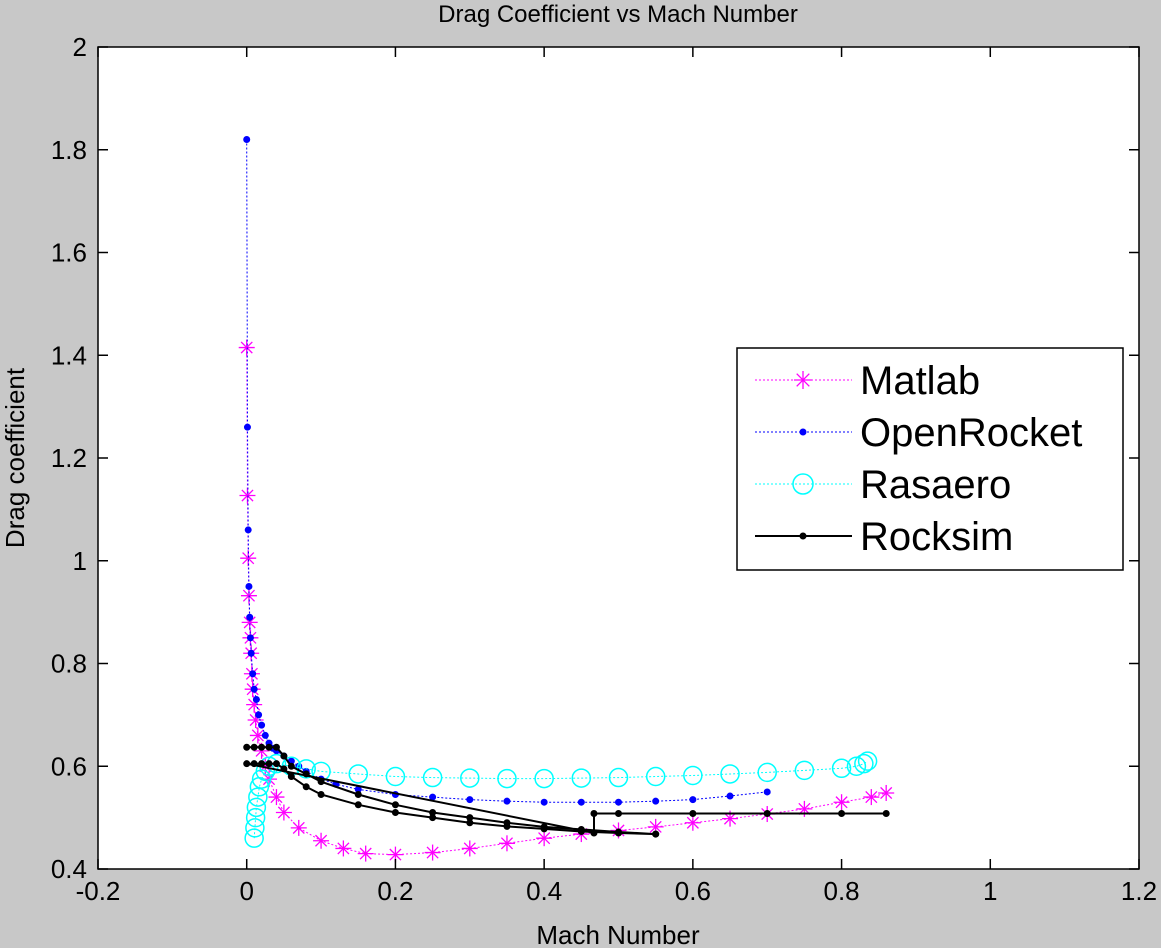 This screenshot has width=1161, height=948. I want to click on legend: Matlab OpenRocket Rasaero Rocksim, so click(930, 459).